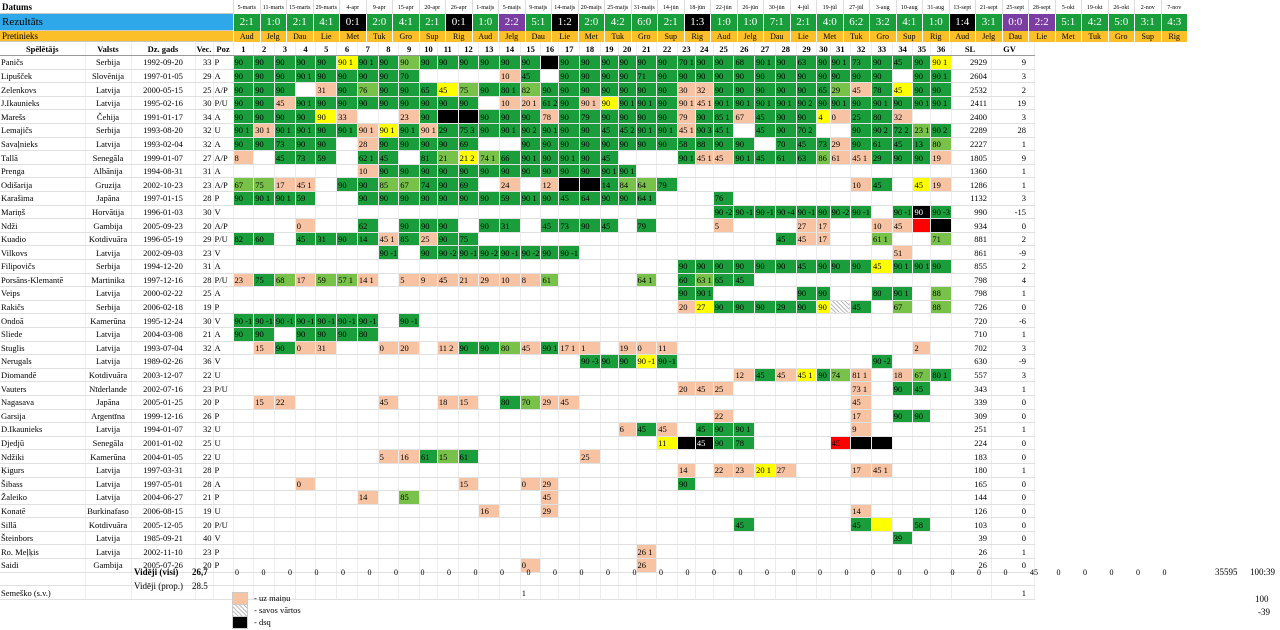 This screenshot has height=630, width=1280. Describe the element at coordinates (786, 239) in the screenshot. I see `match-cell: 45` at that location.